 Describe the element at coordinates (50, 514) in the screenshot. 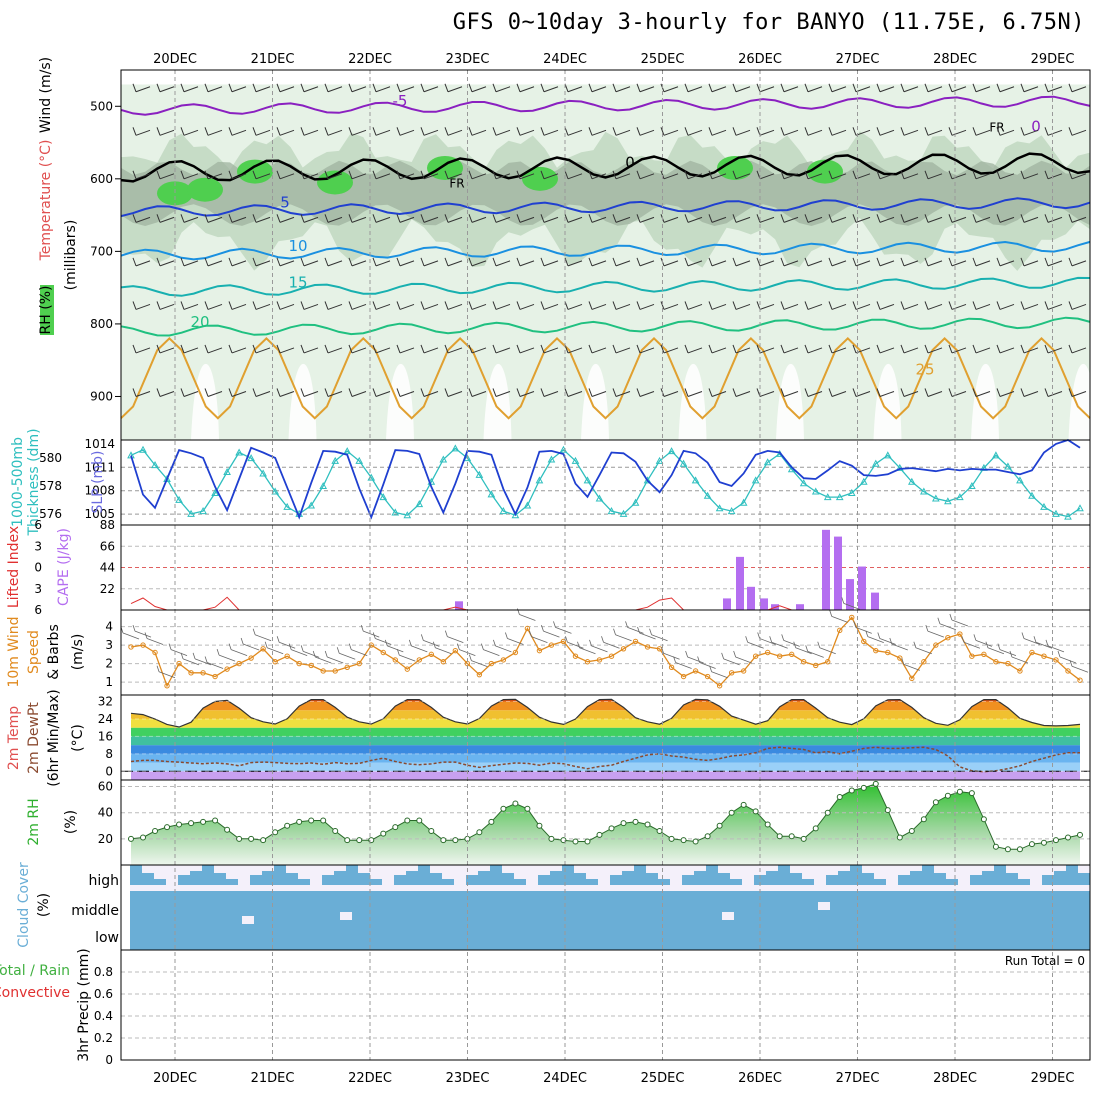

I see `thickness-tick-label: 576` at that location.